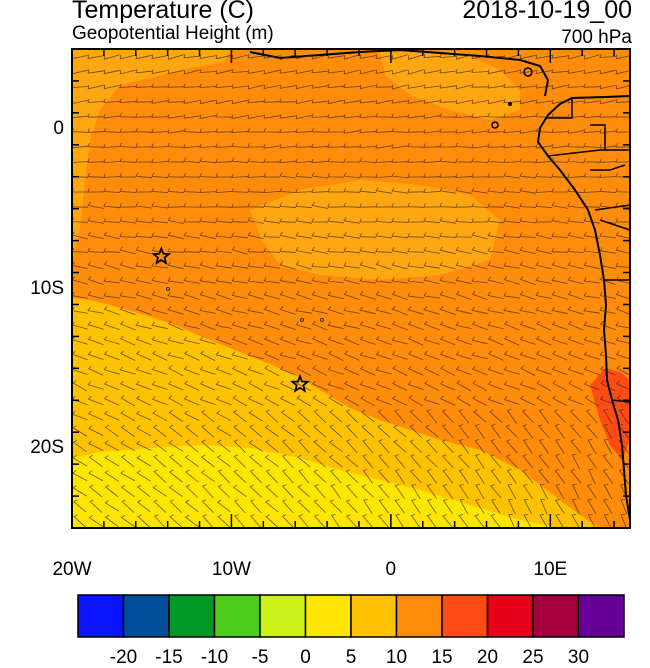 This screenshot has width=650, height=668. Describe the element at coordinates (578, 657) in the screenshot. I see `colorbar-label: 30` at that location.